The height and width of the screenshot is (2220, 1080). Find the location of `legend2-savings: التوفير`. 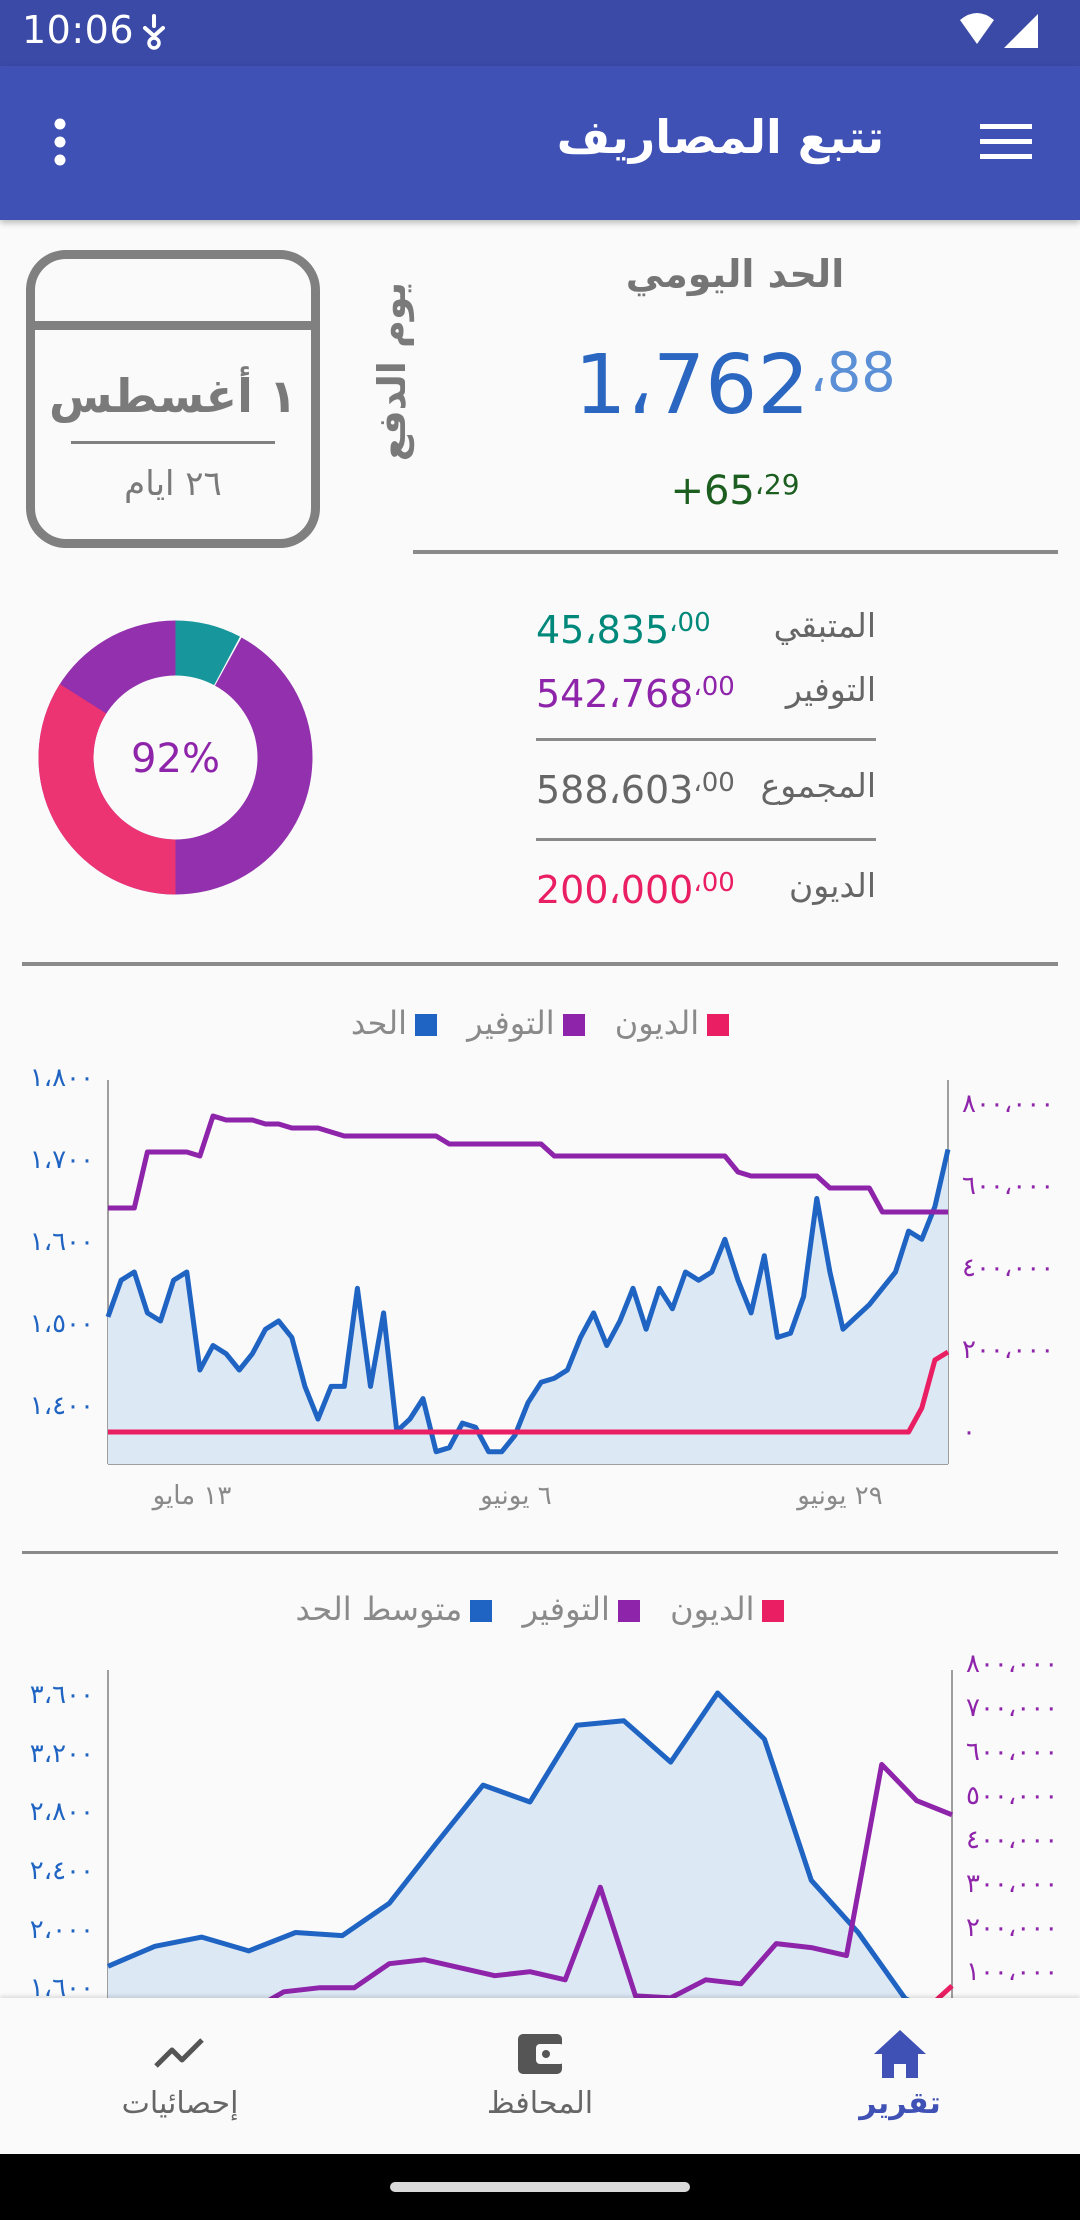

legend2-savings: التوفير is located at coordinates (581, 1609).